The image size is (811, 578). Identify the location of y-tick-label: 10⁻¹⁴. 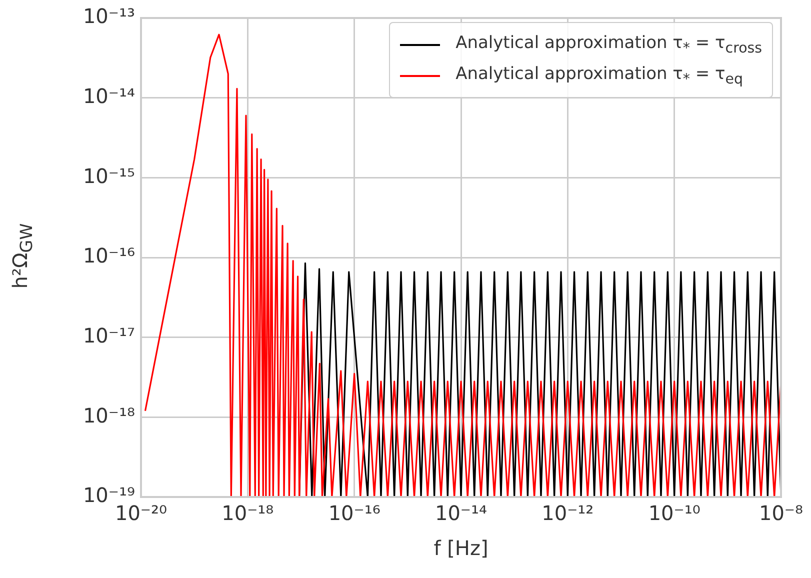
(108, 96).